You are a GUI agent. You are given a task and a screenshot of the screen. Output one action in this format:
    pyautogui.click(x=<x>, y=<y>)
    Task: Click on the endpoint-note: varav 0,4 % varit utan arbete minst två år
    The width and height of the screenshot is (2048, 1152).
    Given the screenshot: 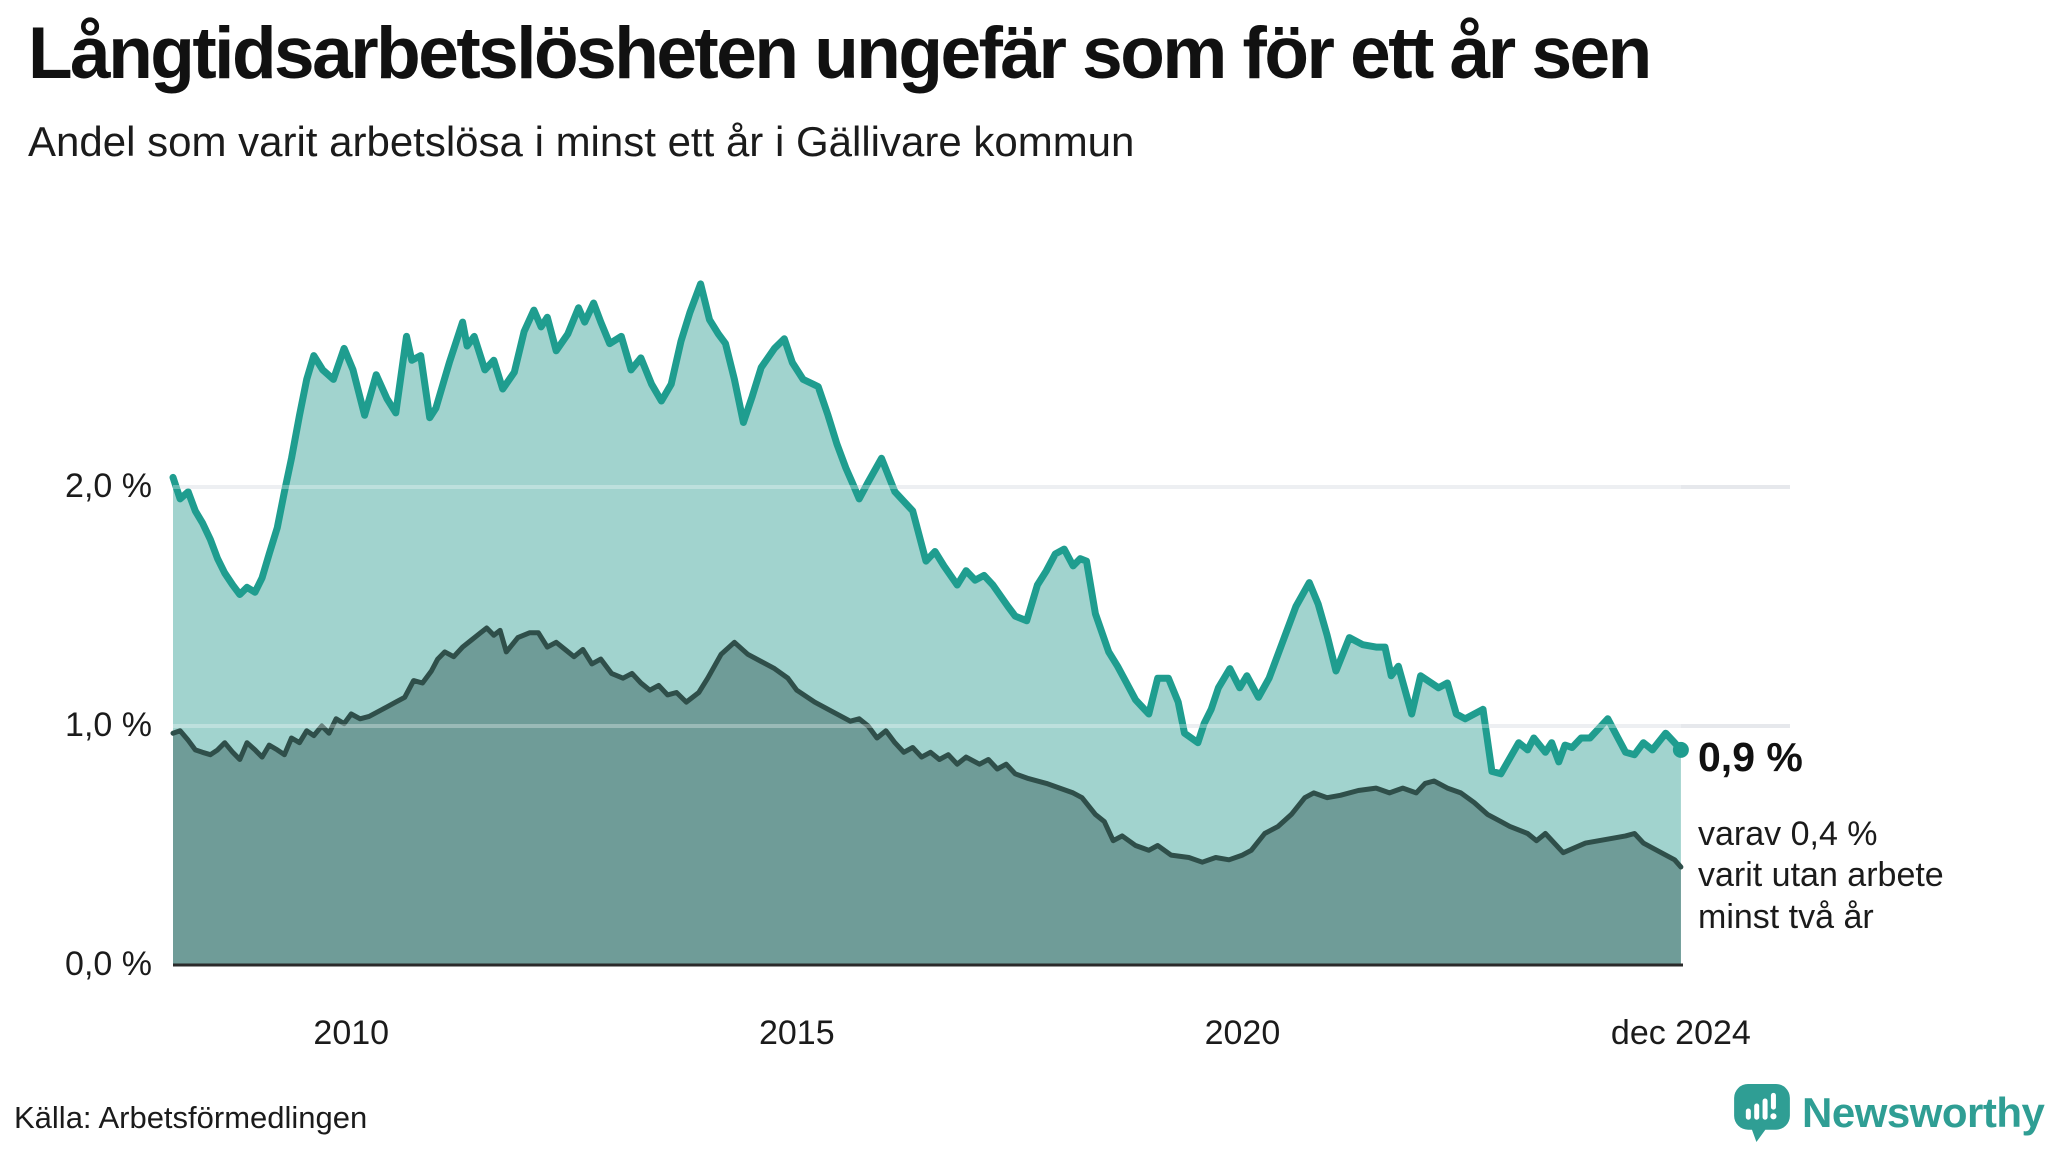 What is the action you would take?
    pyautogui.click(x=1821, y=876)
    